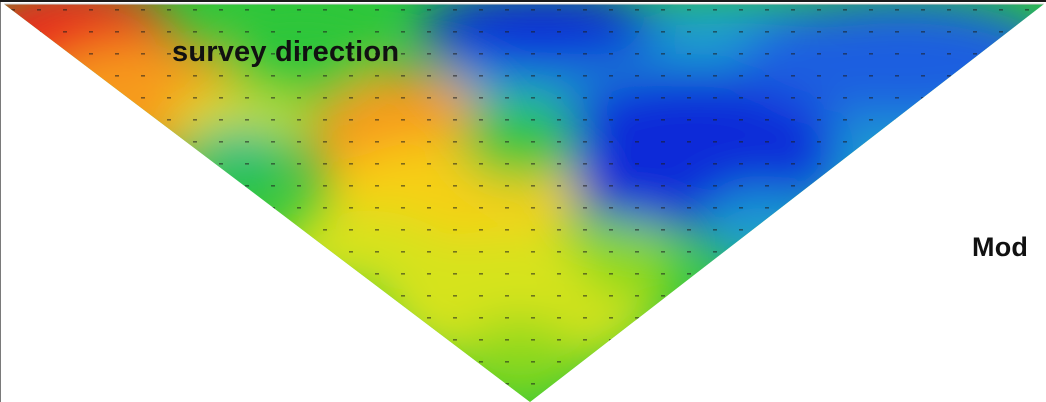 This screenshot has height=402, width=1046. Describe the element at coordinates (286, 52) in the screenshot. I see `survey-direction-label: survey direction` at that location.